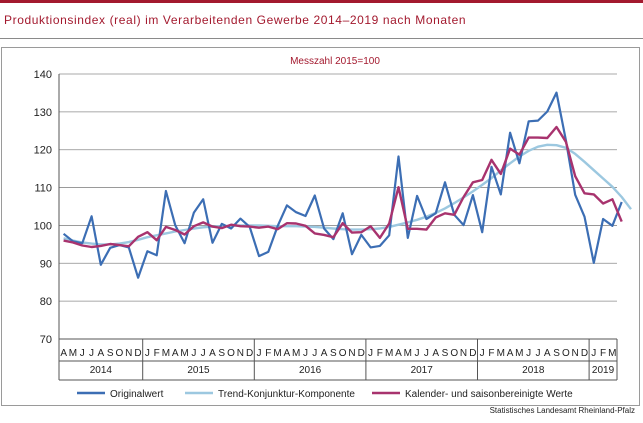  I want to click on x-year-label: 2017, so click(422, 370).